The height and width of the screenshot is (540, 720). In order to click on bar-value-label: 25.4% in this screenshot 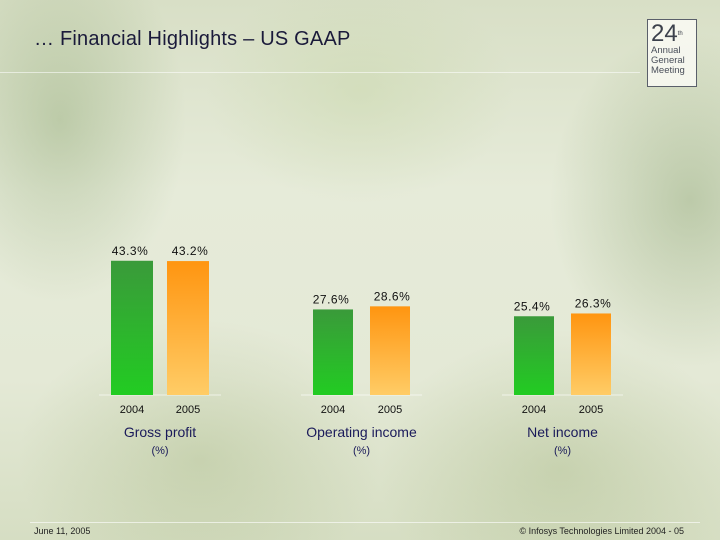, I will do `click(532, 306)`.